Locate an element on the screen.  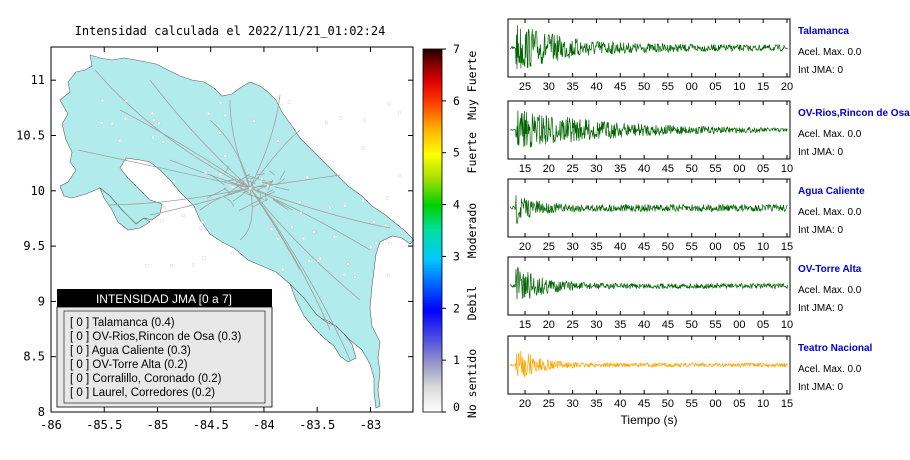
colorbar-tick-label: 0 is located at coordinates (456, 407).